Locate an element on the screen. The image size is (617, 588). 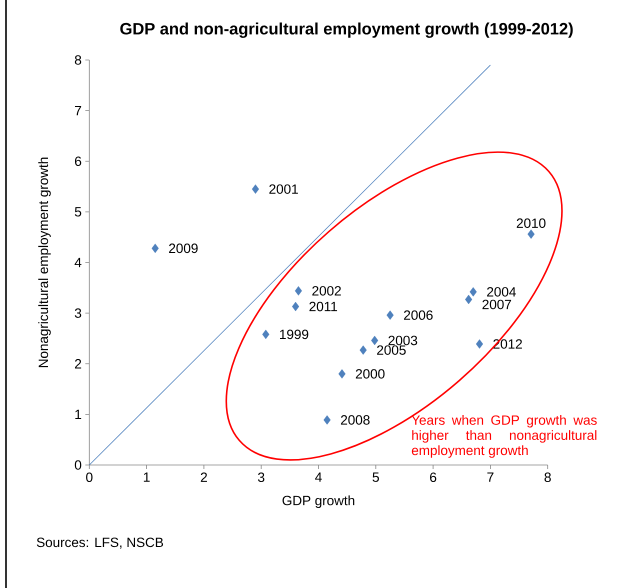
annotation: 2003 is located at coordinates (403, 341).